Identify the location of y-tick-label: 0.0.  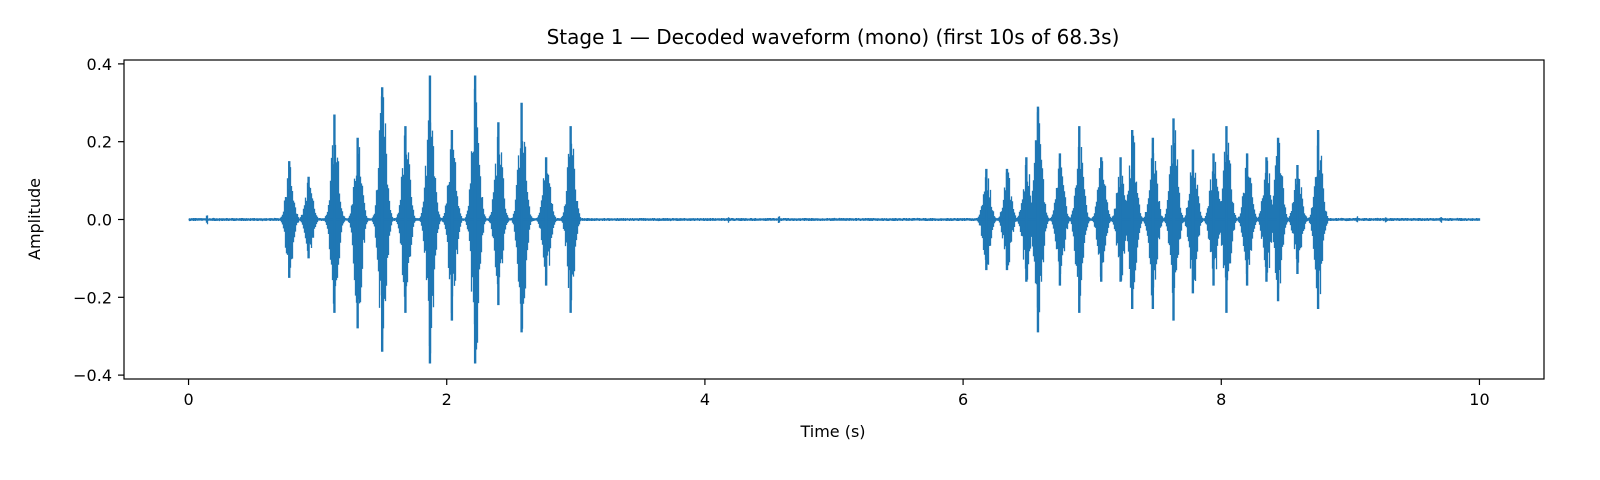
(99, 220).